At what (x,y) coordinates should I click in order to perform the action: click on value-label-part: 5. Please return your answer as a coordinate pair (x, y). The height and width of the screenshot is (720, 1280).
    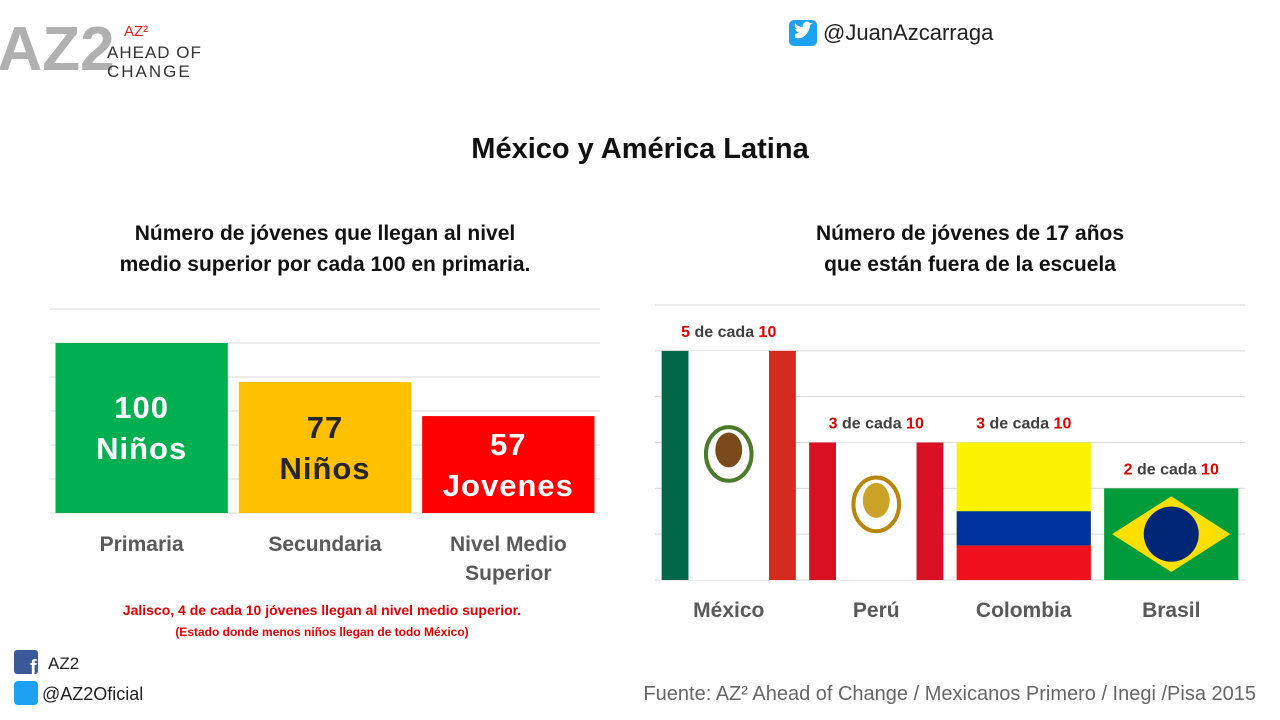
    Looking at the image, I should click on (685, 332).